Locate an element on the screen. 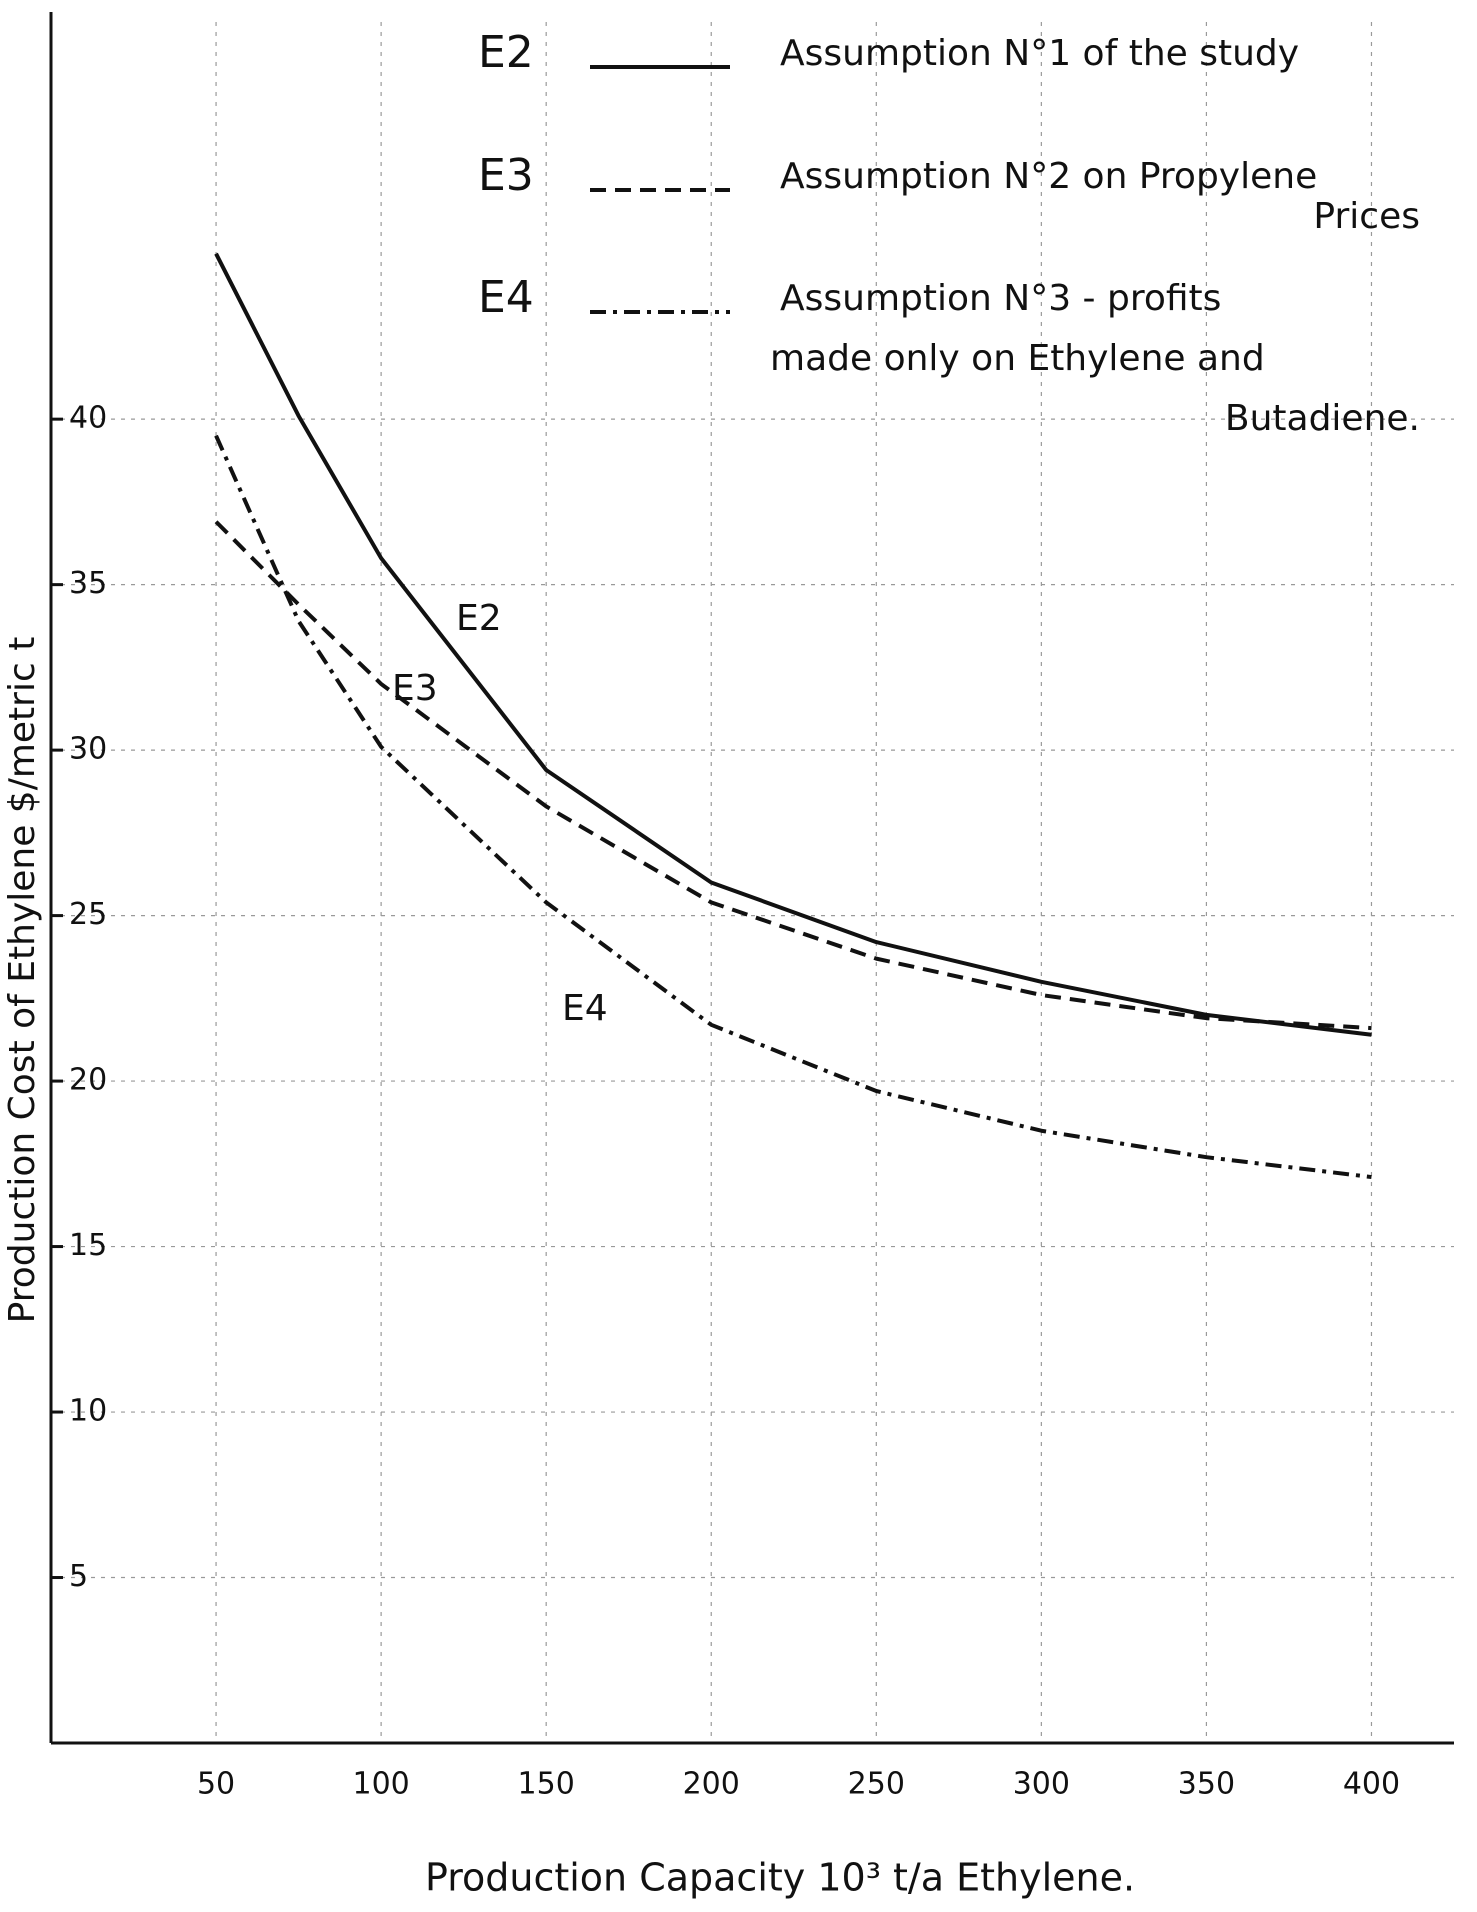 The height and width of the screenshot is (1912, 1477). y-axis-label: Production Cost of Ethylene $/metric t is located at coordinates (22, 980).